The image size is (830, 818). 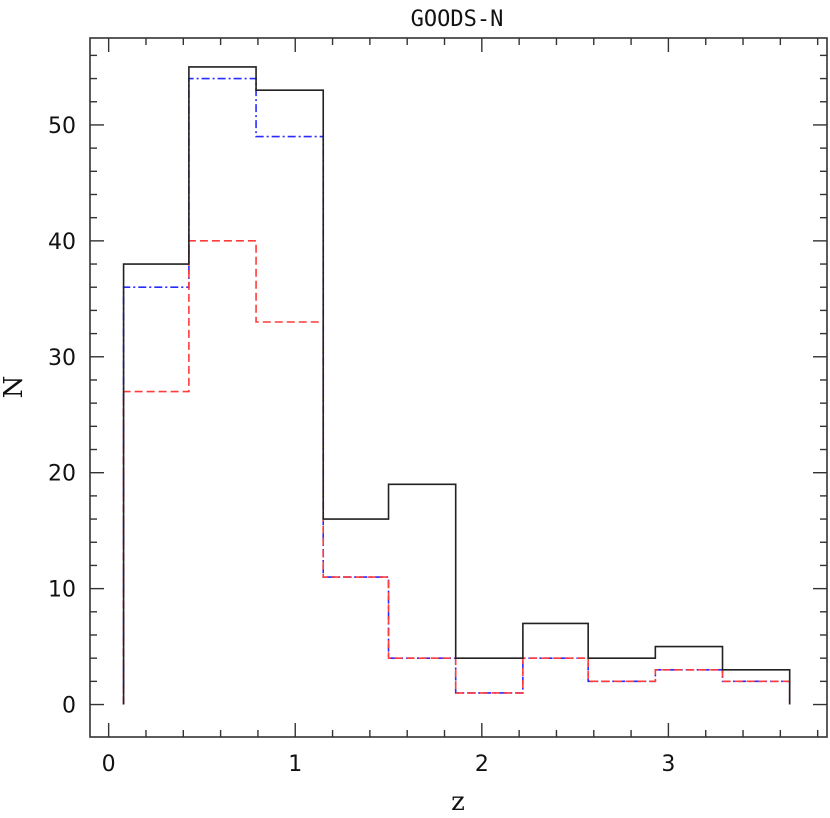 What do you see at coordinates (62, 242) in the screenshot?
I see `y-tick-label: 40` at bounding box center [62, 242].